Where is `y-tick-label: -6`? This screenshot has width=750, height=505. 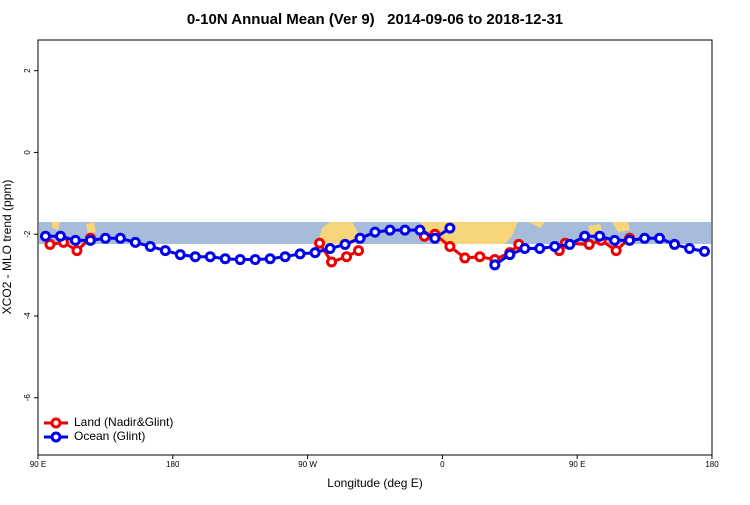
y-tick-label: -6 is located at coordinates (27, 398).